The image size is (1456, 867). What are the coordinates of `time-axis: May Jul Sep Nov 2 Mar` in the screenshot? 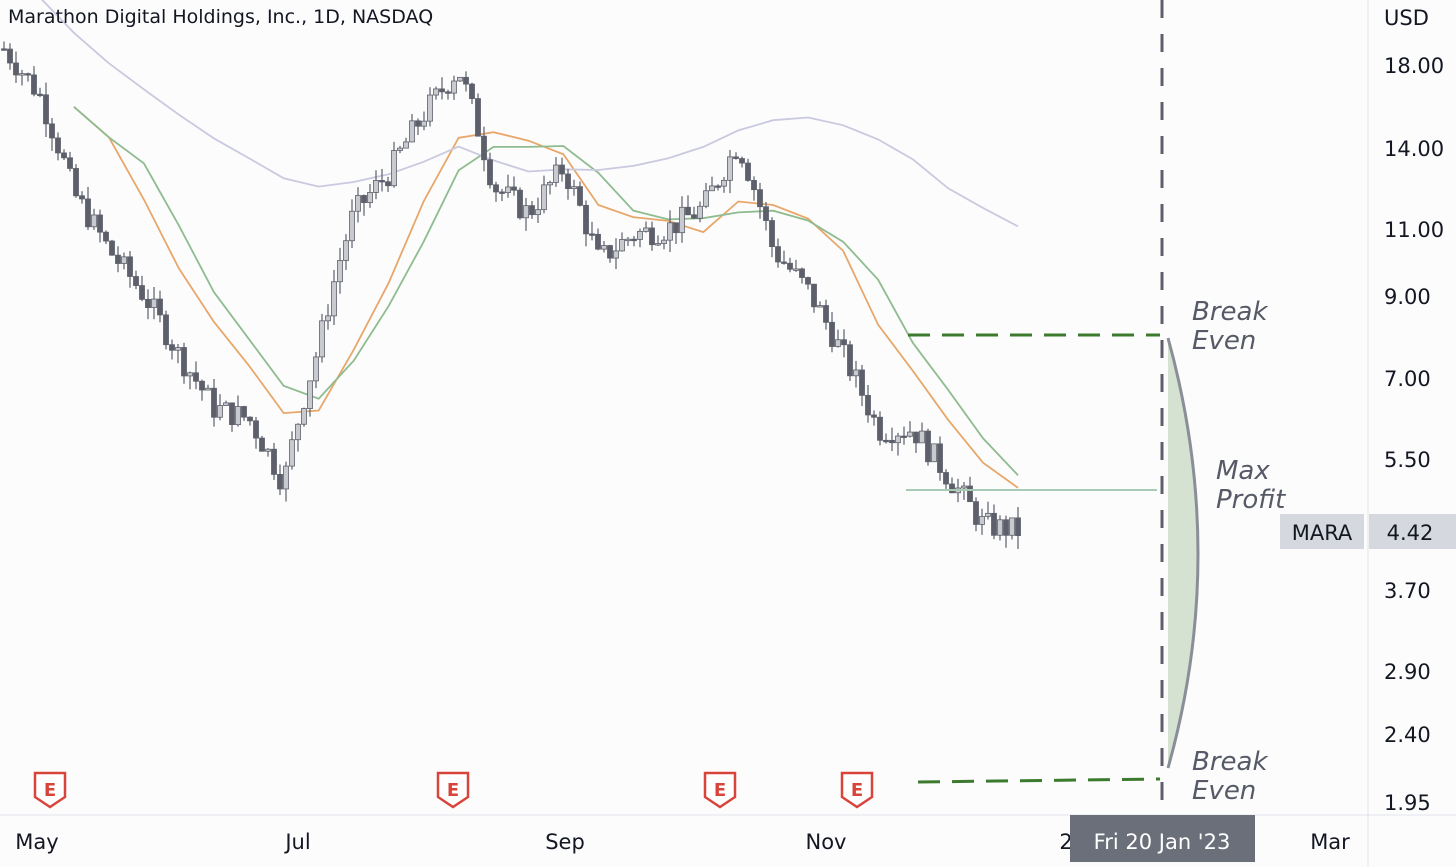 It's located at (682, 842).